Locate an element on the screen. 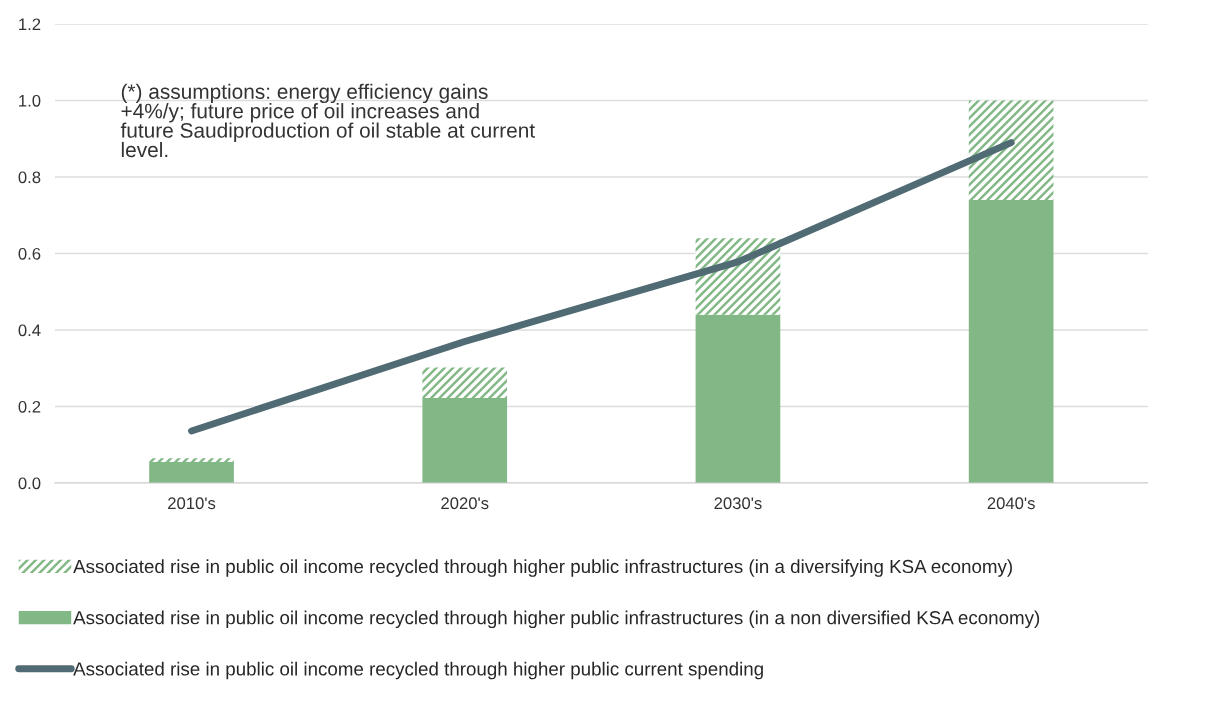 Image resolution: width=1221 pixels, height=704 pixels. x-tick-label: 2010's is located at coordinates (192, 503).